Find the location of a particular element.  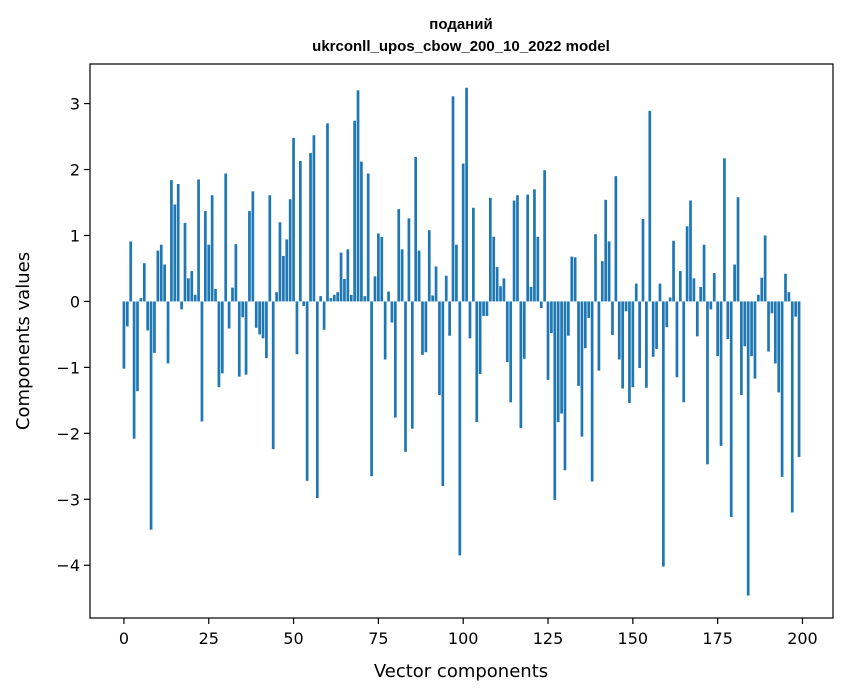

y-tick-label: 3 is located at coordinates (75, 104).